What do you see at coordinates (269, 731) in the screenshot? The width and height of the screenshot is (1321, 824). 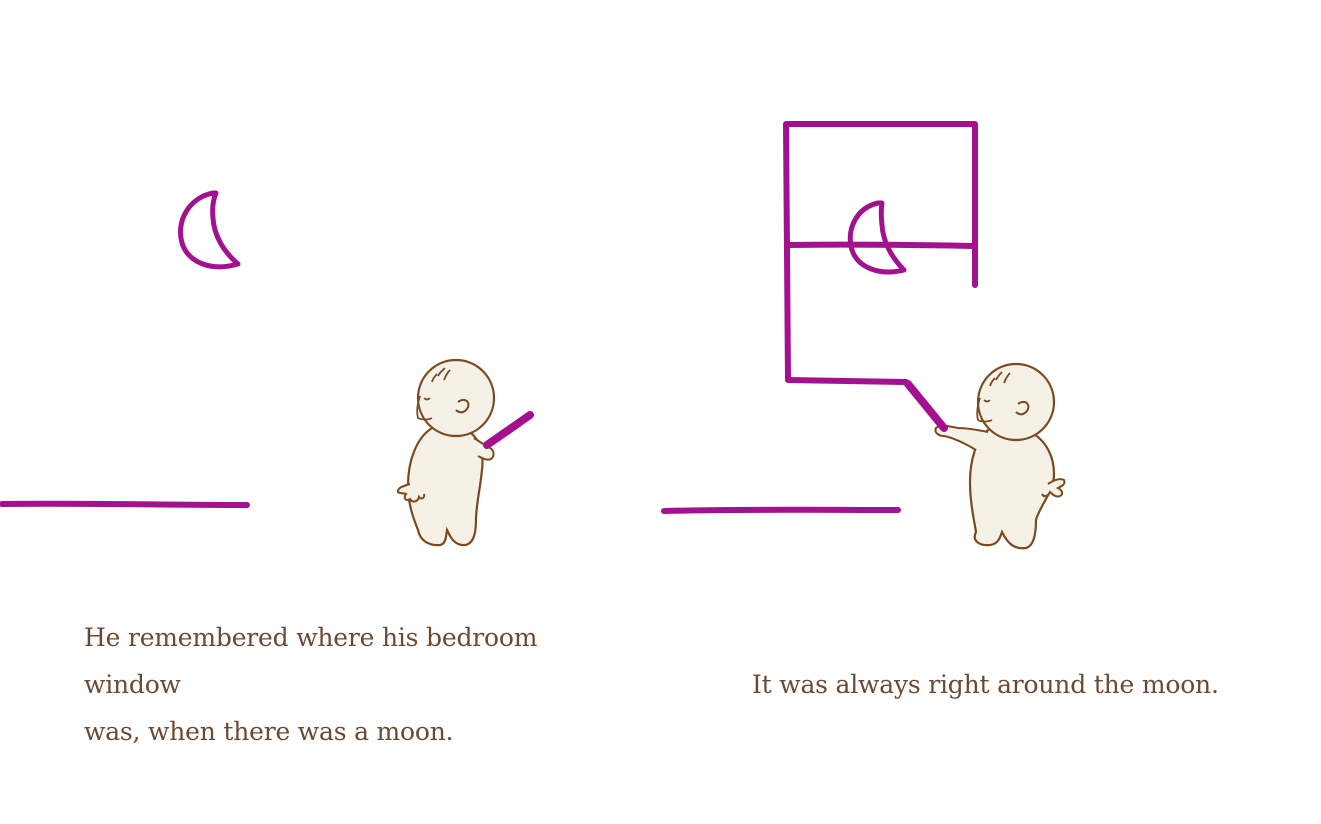 I see `left-caption-line2: was, when there was a moon.` at bounding box center [269, 731].